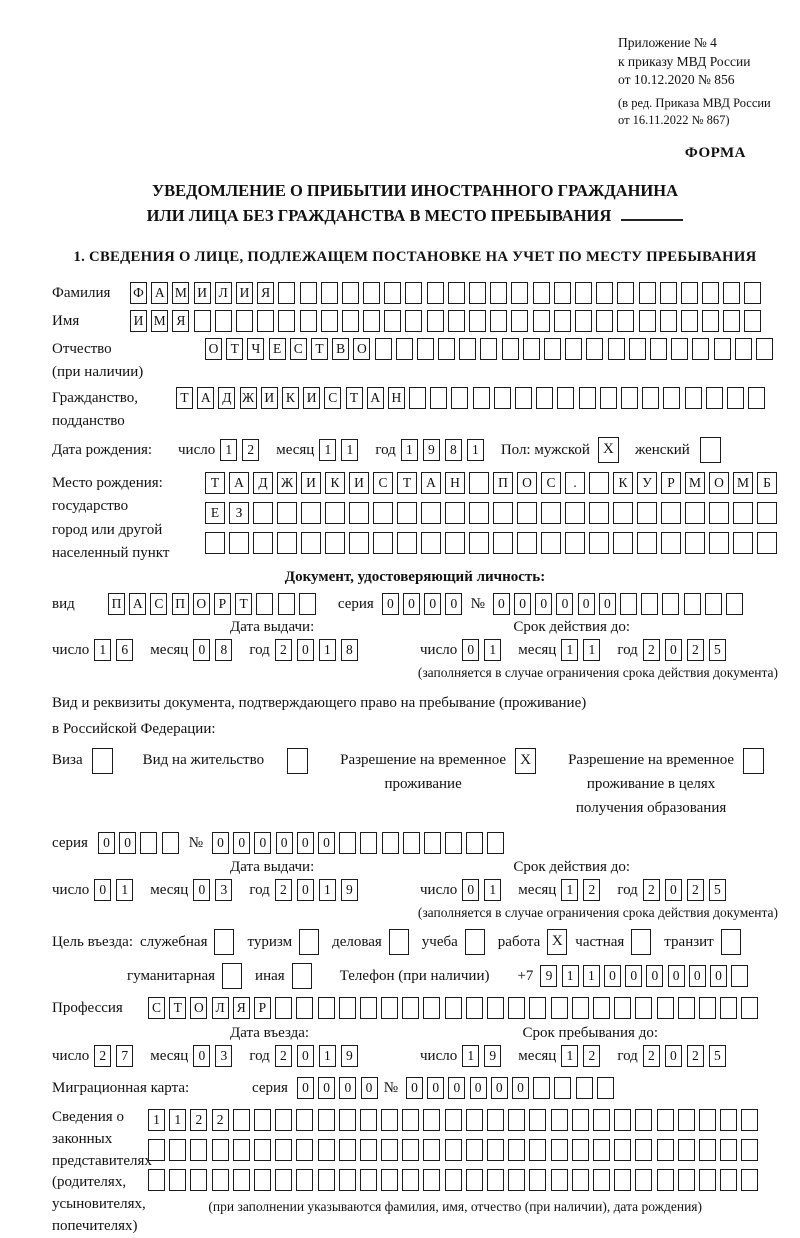 Image resolution: width=800 pixels, height=1238 pixels. Describe the element at coordinates (557, 942) in the screenshot. I see `purpose-work-checkbox: X` at that location.